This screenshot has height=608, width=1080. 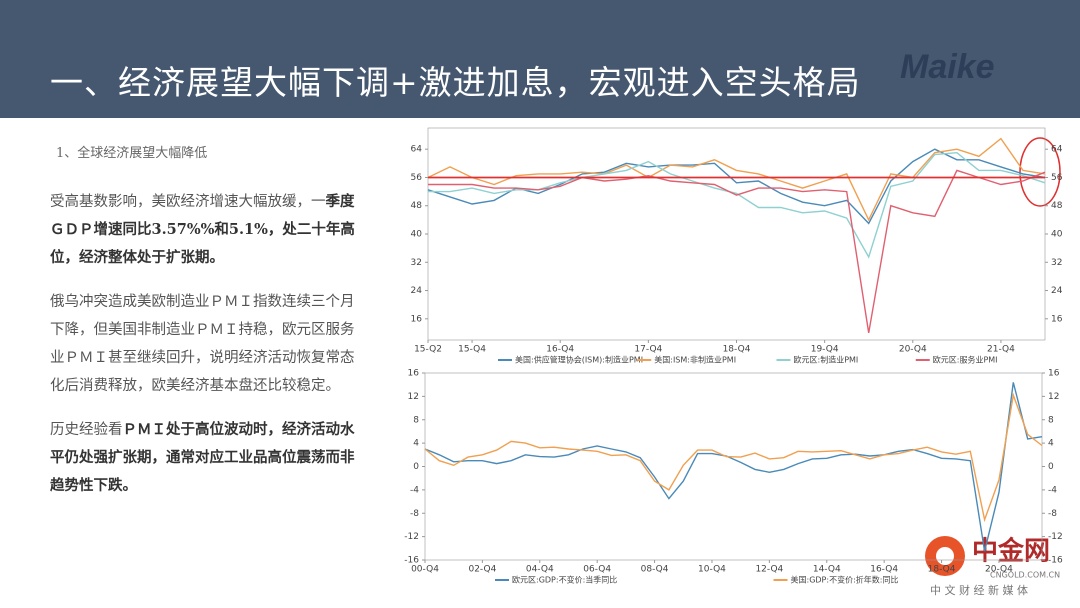 I want to click on y2-tick-label: 48, so click(x=1057, y=206).